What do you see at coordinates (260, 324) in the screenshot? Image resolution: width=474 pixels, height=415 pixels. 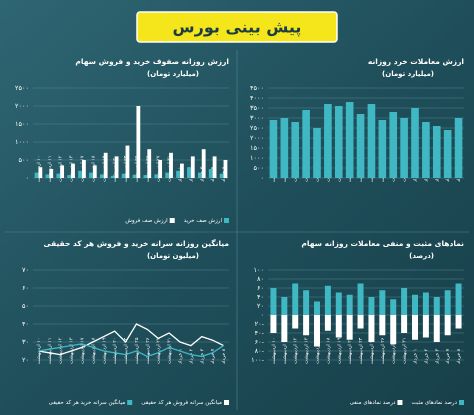 I see `y-tick-label: ۲۰-` at bounding box center [260, 324].